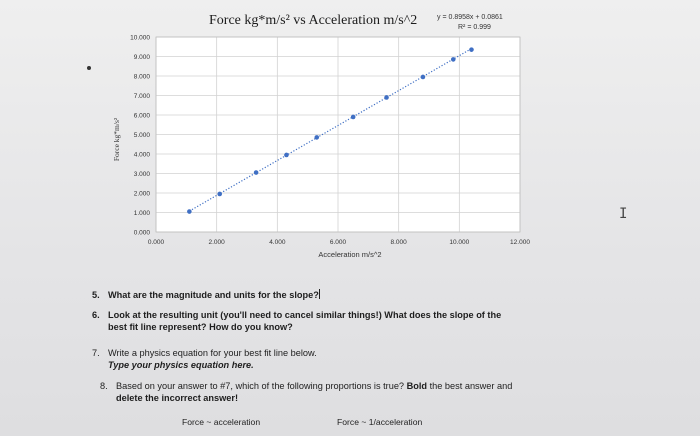 This screenshot has height=436, width=700. What do you see at coordinates (217, 242) in the screenshot?
I see `x-tick-label: 2.000` at bounding box center [217, 242].